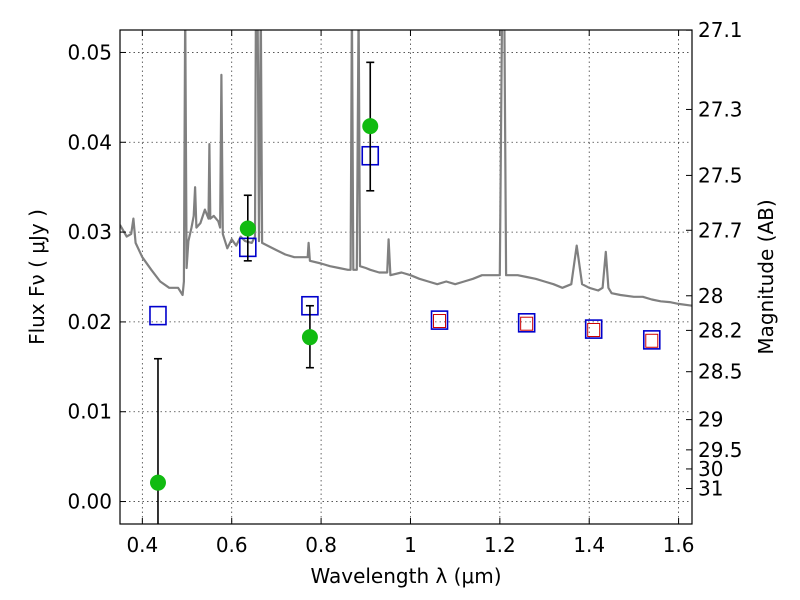  I want to click on right-tick-label: 28.5, so click(720, 372).